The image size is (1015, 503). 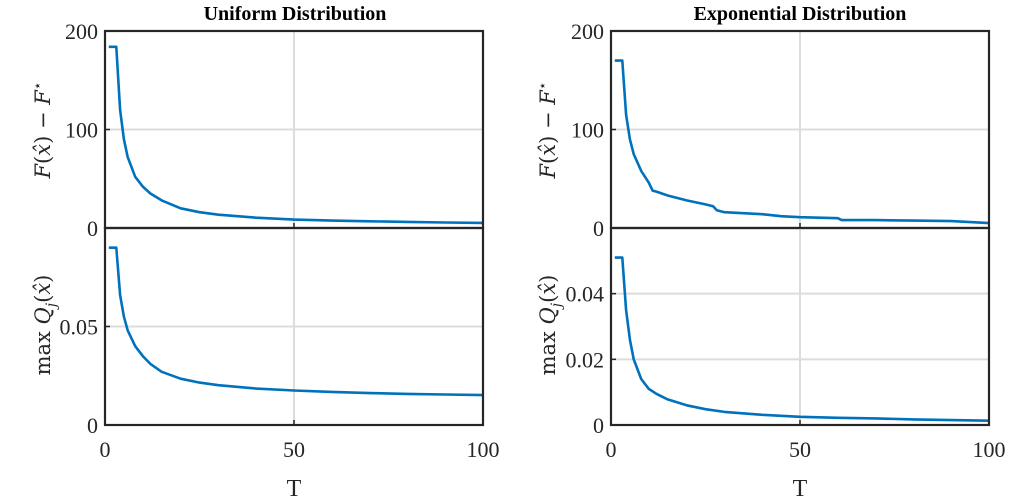 I want to click on exponential-bottom-ytick-label: 0.04, so click(x=585, y=294).